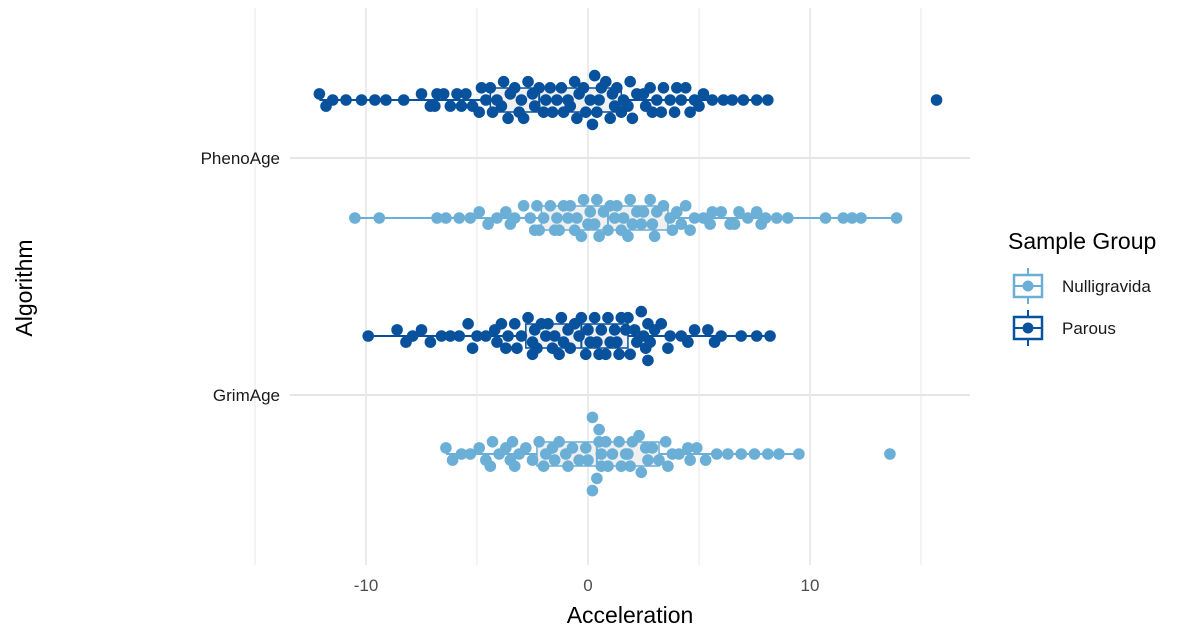  What do you see at coordinates (1089, 328) in the screenshot?
I see `legend-label: Parous` at bounding box center [1089, 328].